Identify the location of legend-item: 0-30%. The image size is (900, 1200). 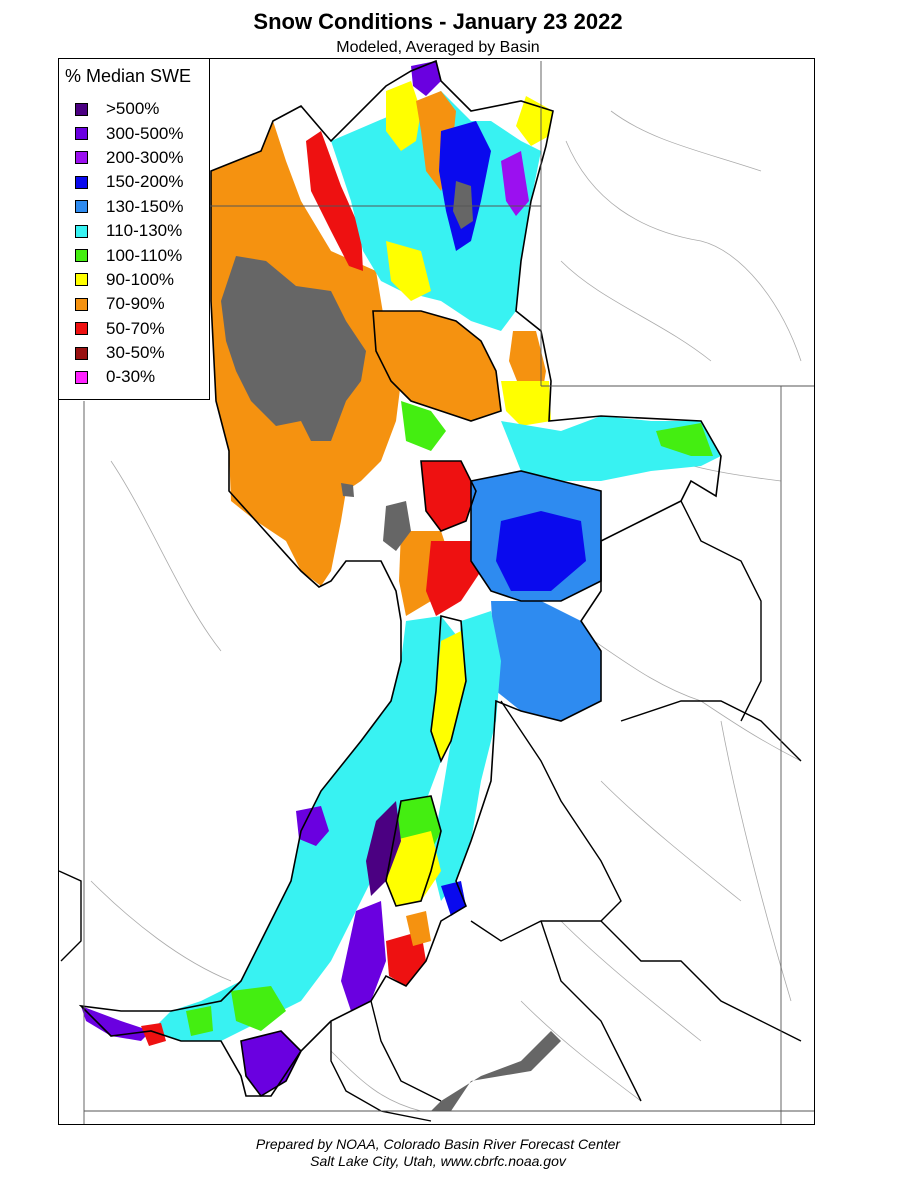
(129, 377).